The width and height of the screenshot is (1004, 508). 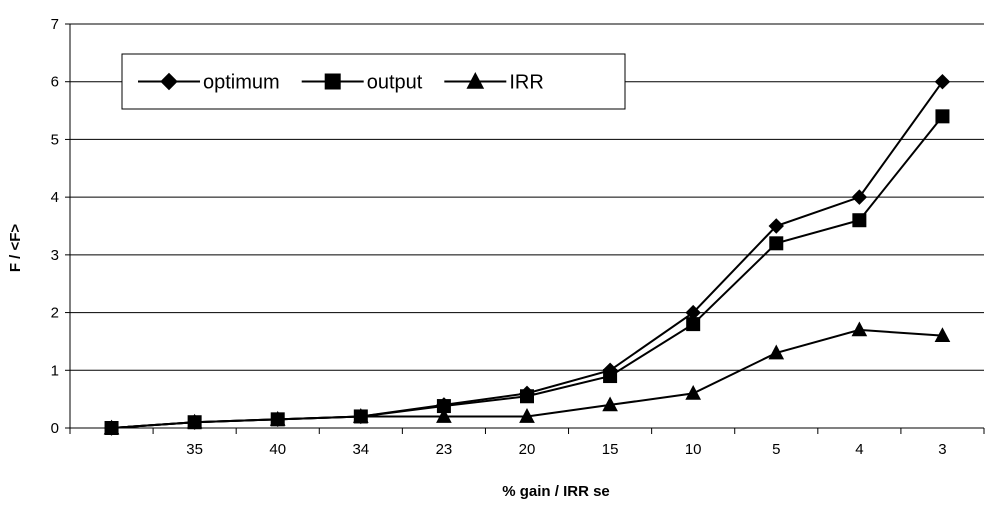 What do you see at coordinates (277, 449) in the screenshot?
I see `x-tick-label-2: 40` at bounding box center [277, 449].